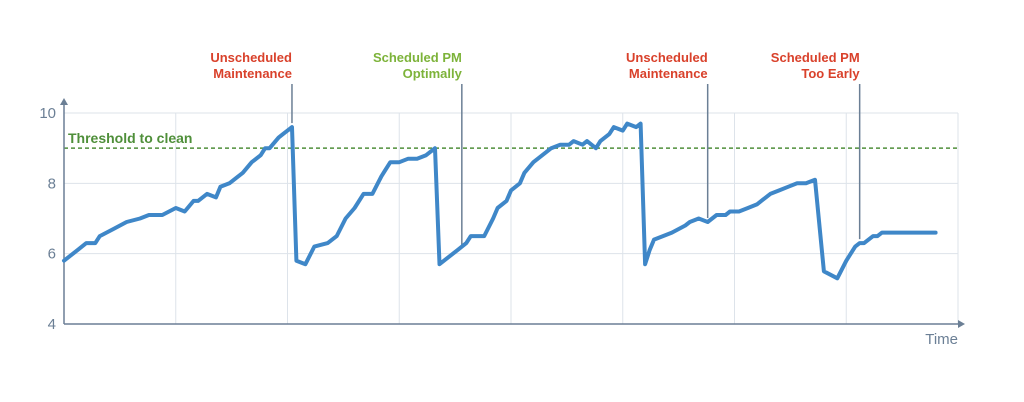  Describe the element at coordinates (64, 101) in the screenshot. I see `y-axis-arrow-icon` at that location.